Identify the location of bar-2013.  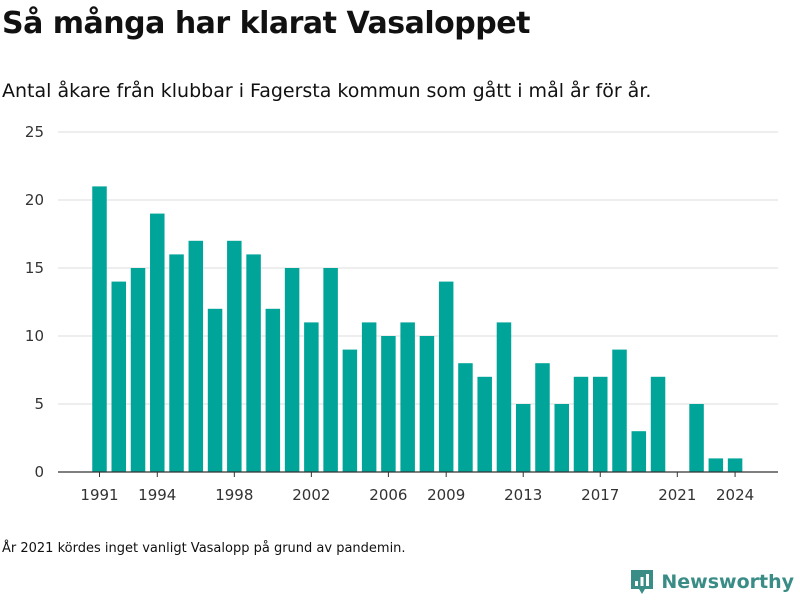
(523, 438).